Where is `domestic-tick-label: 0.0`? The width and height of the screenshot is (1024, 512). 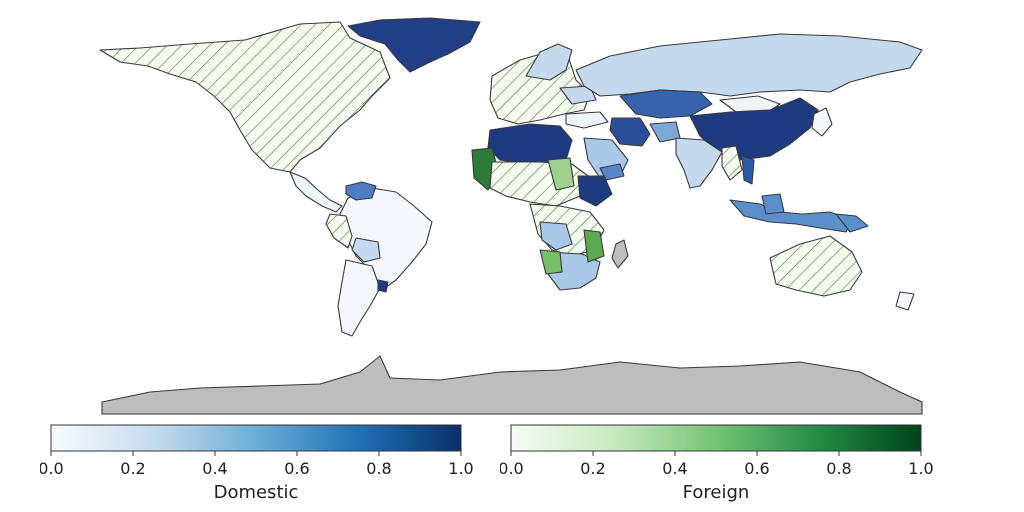
domestic-tick-label: 0.0 is located at coordinates (52, 468).